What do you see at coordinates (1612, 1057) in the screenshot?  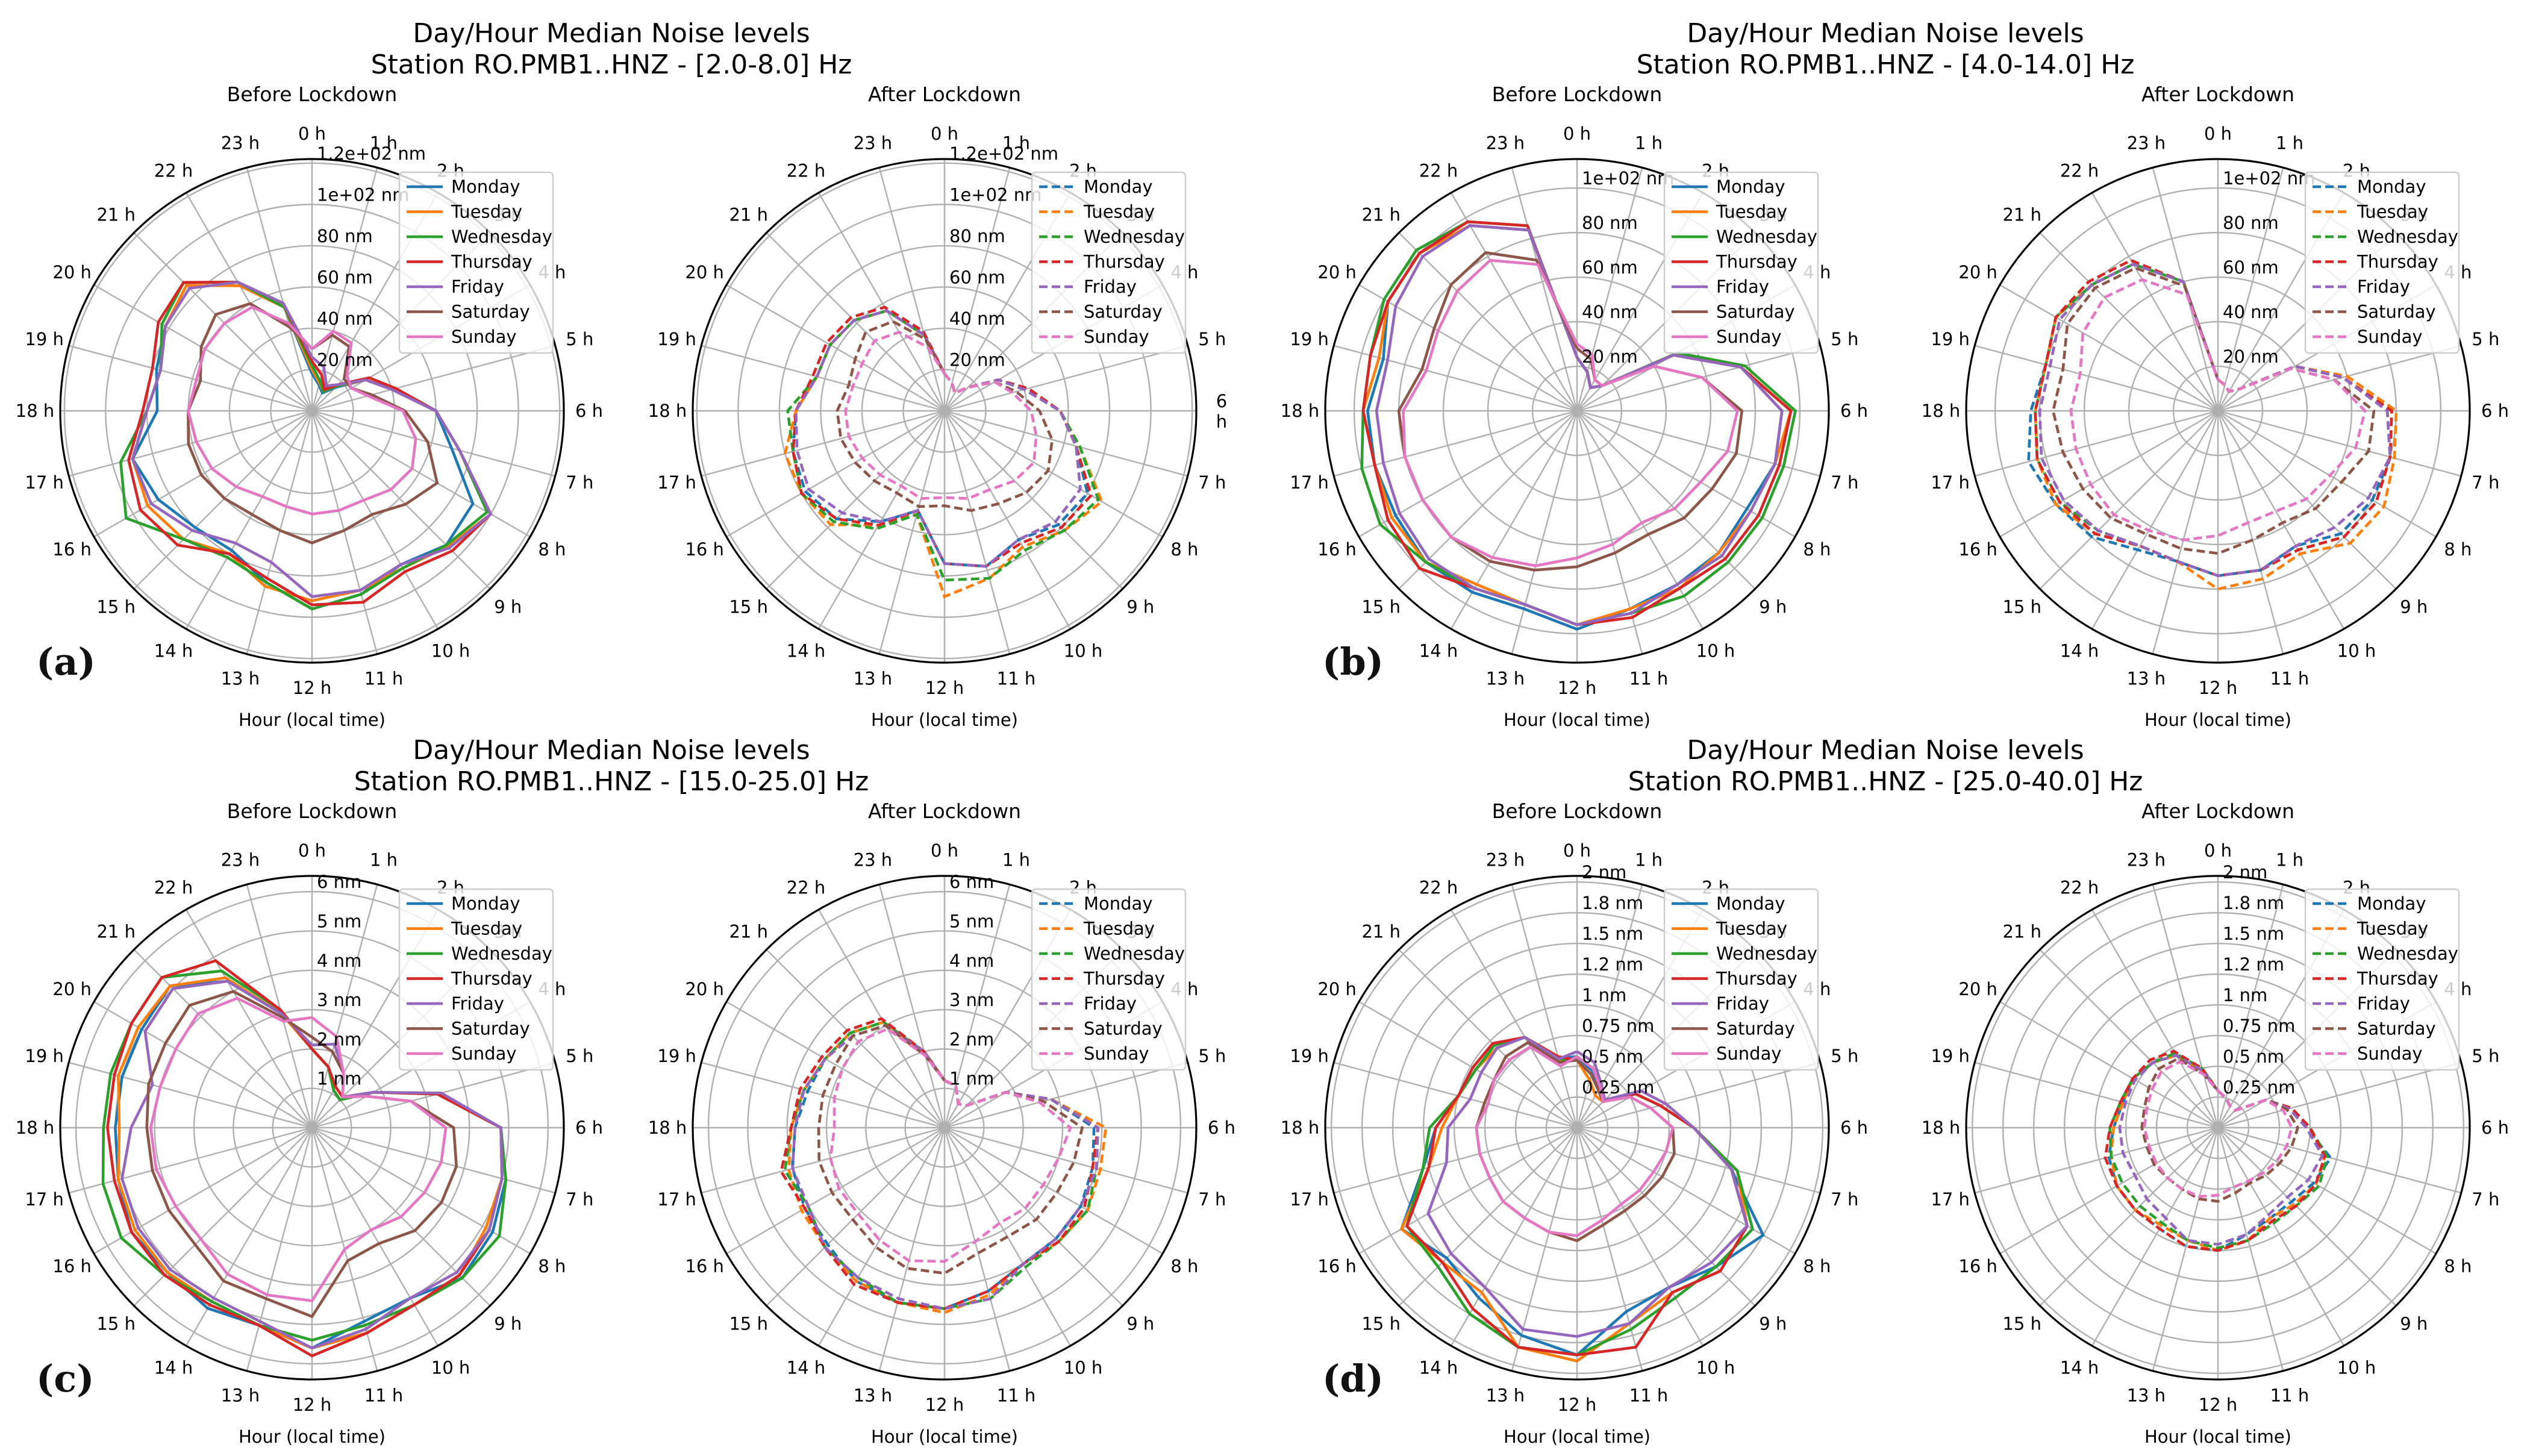 I see `r-tick-label: 0.5 nm` at bounding box center [1612, 1057].